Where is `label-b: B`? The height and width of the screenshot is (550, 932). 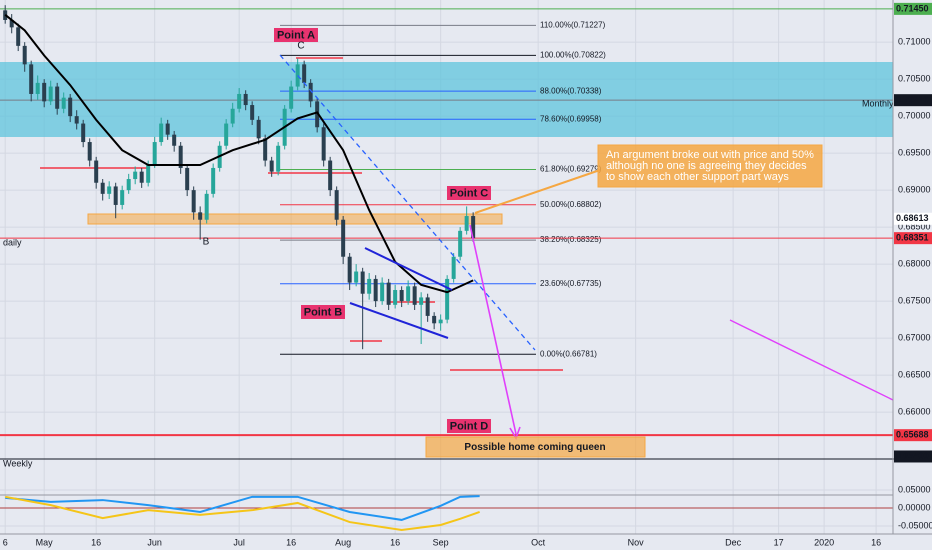
label-b: B is located at coordinates (206, 242).